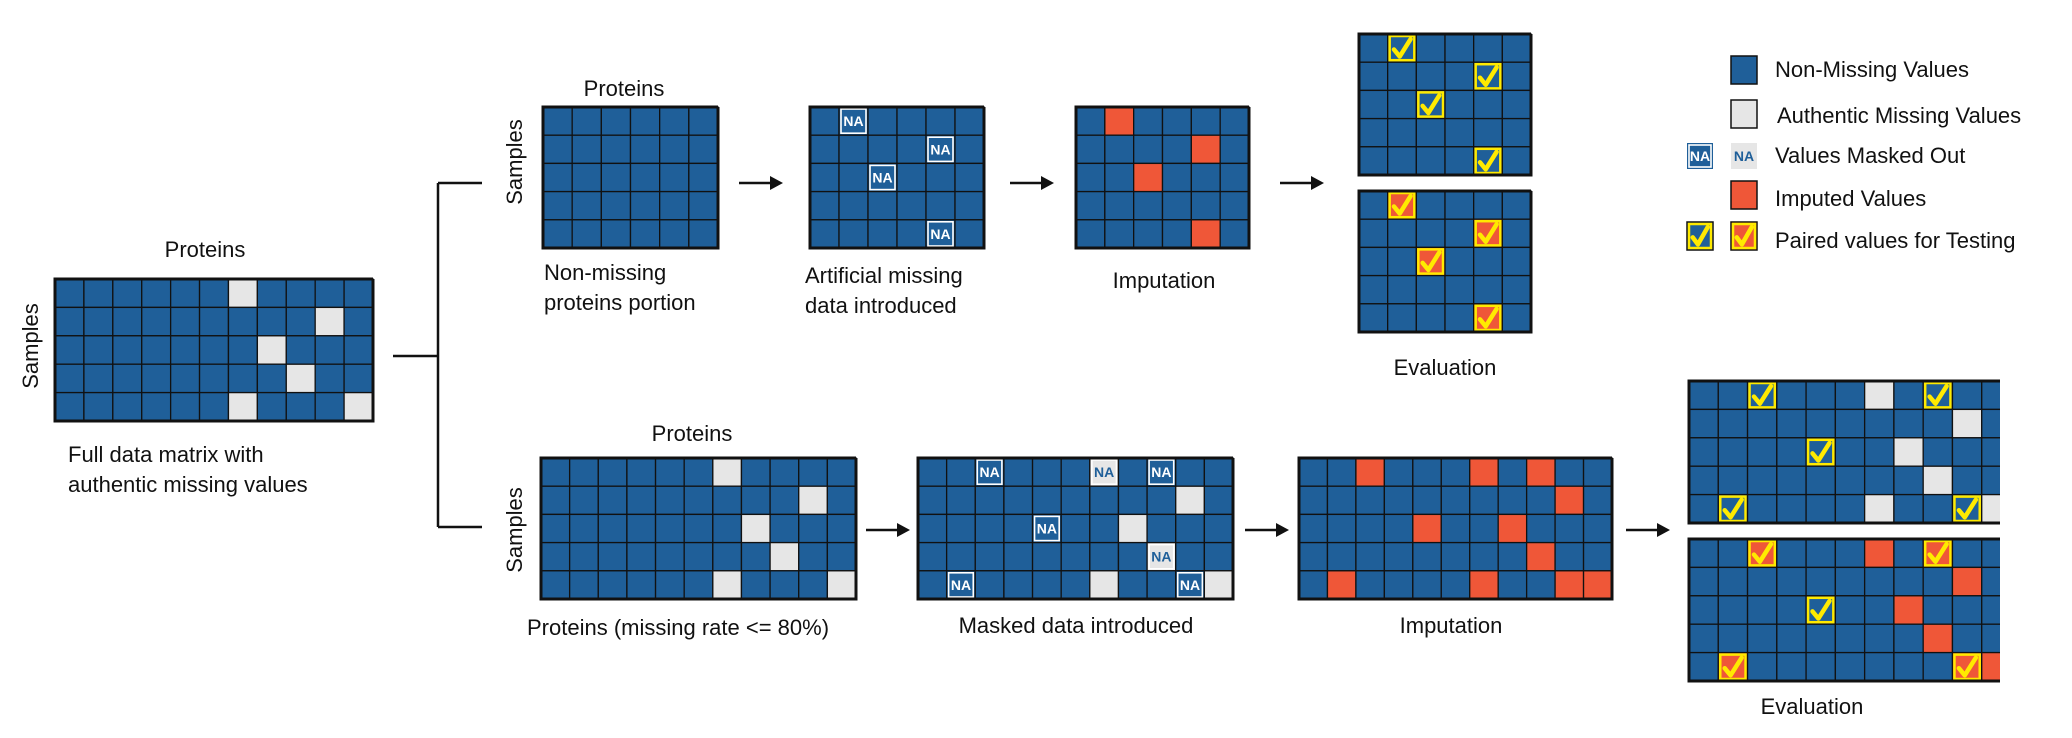 This screenshot has width=2072, height=738. What do you see at coordinates (1843, 452) in the screenshot?
I see `bottom-eval-truth-matrix` at bounding box center [1843, 452].